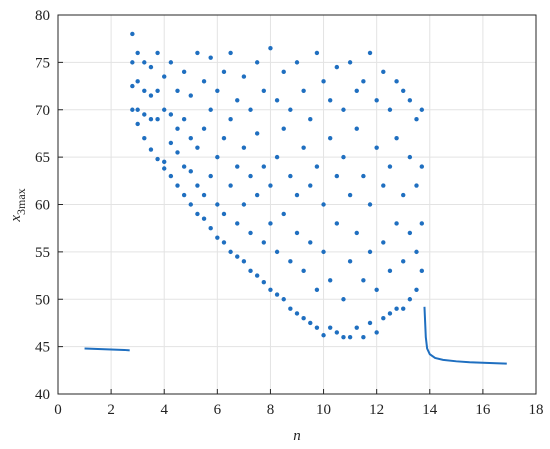 This screenshot has width=550, height=449. Describe the element at coordinates (111, 410) in the screenshot. I see `x-tick-label: 2` at that location.